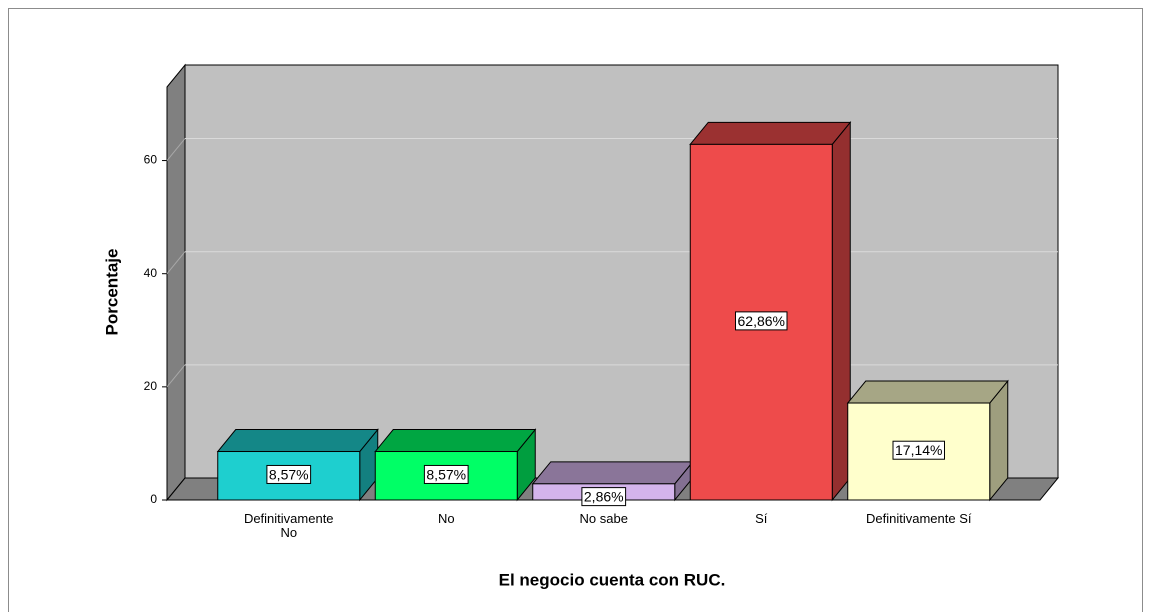 Image resolution: width=1151 pixels, height=612 pixels. Describe the element at coordinates (612, 579) in the screenshot. I see `x-axis-title: El negocio cuenta con RUC.` at that location.